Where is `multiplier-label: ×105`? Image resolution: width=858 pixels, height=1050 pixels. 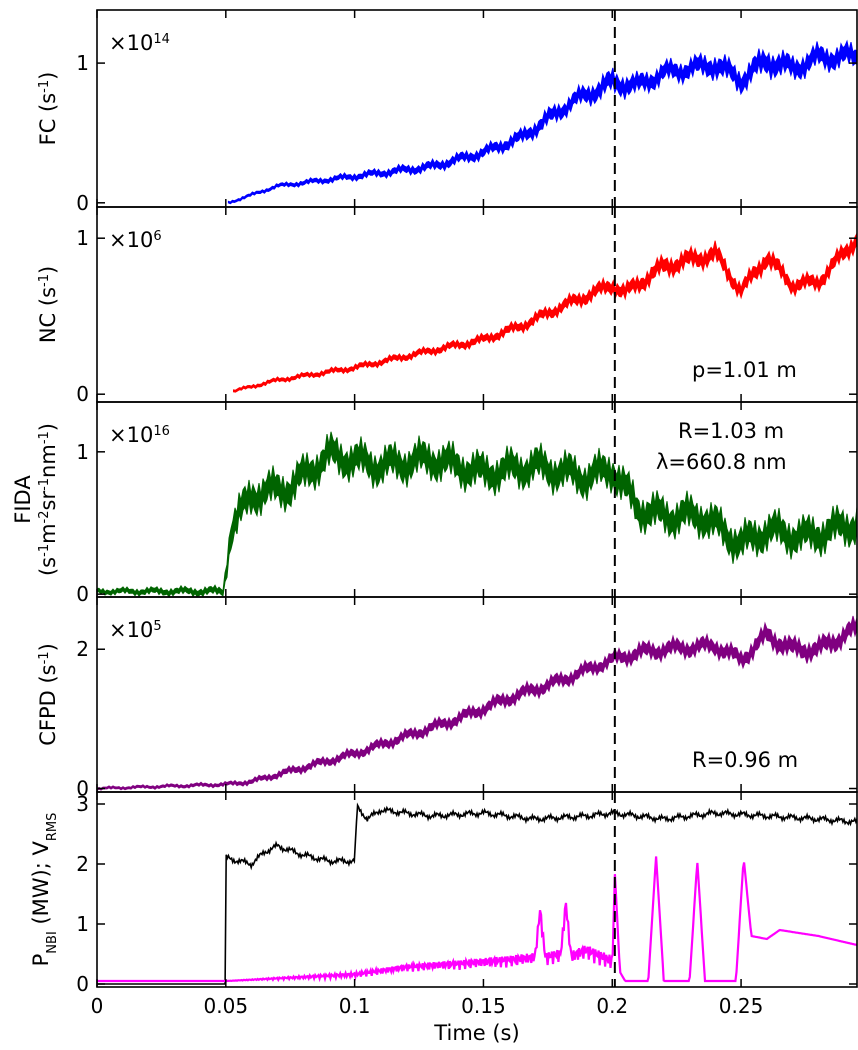 multiplier-label: ×105 is located at coordinates (135, 630).